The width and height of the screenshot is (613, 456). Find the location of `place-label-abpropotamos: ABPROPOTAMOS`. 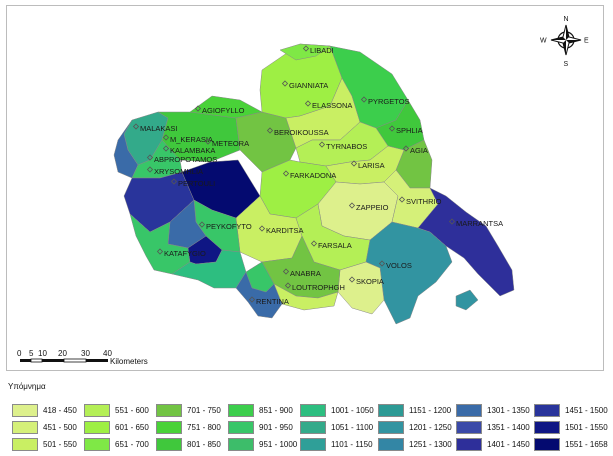

place-label-abpropotamos: ABPROPOTAMOS is located at coordinates (185, 159).